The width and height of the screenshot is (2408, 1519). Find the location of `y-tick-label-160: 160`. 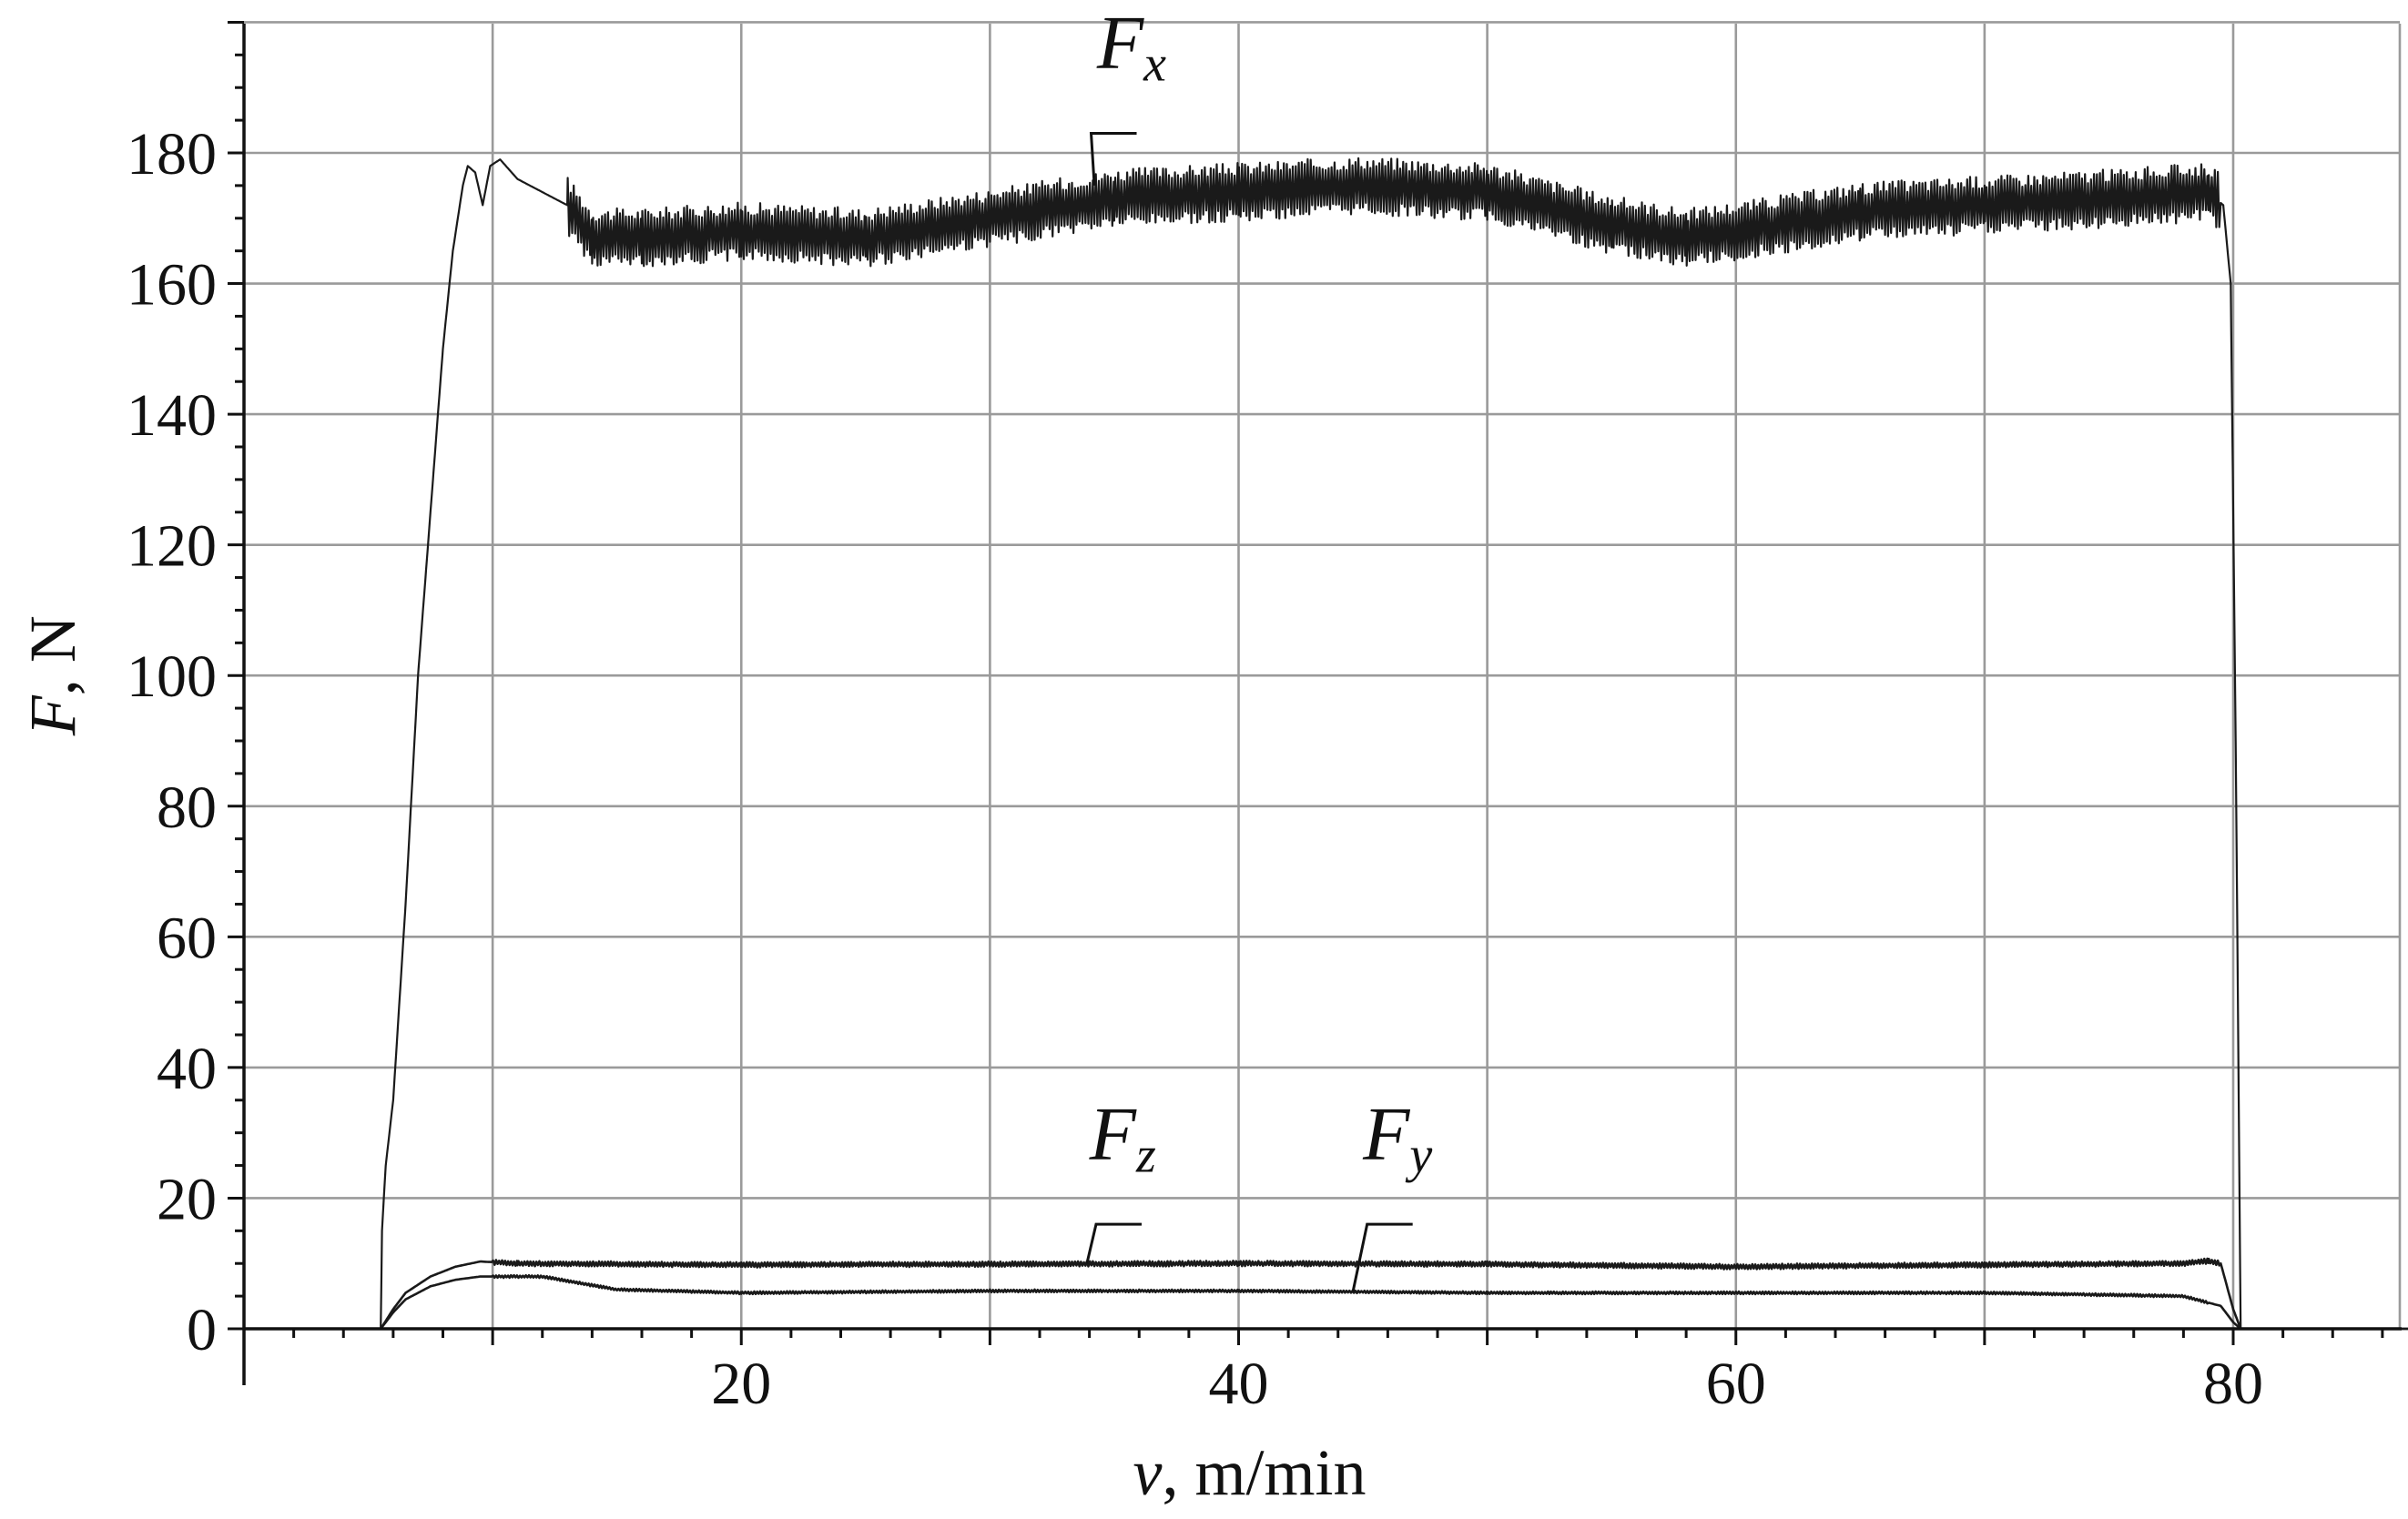

y-tick-label-160: 160 is located at coordinates (172, 285).